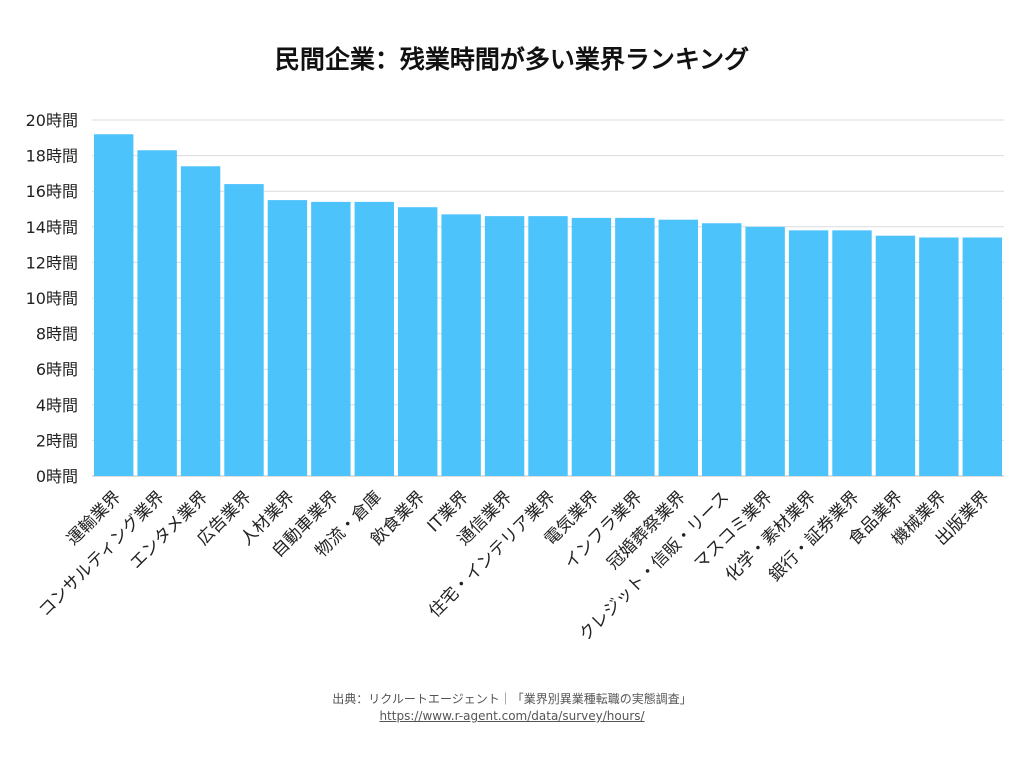  Describe the element at coordinates (57, 440) in the screenshot. I see `y-tick-label: 2時間` at that location.